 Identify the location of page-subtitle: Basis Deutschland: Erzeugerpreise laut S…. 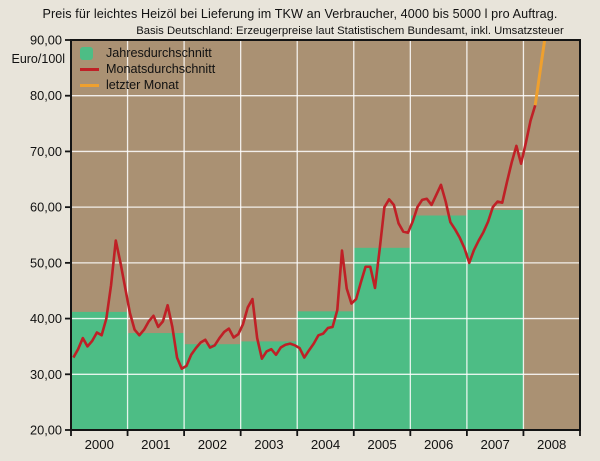
(350, 31).